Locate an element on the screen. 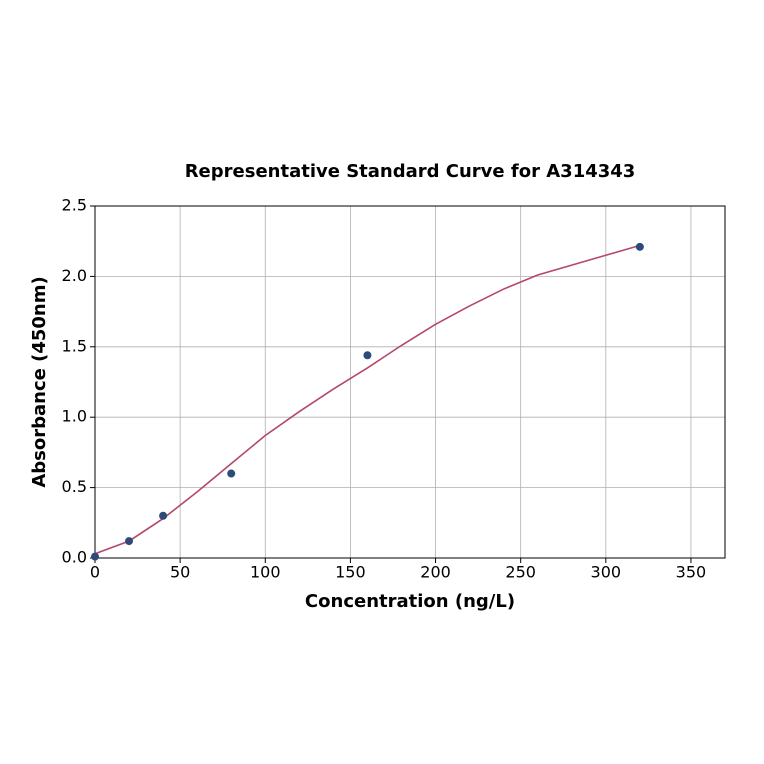 The image size is (764, 764). y-tick-label: 0.5 is located at coordinates (74, 486).